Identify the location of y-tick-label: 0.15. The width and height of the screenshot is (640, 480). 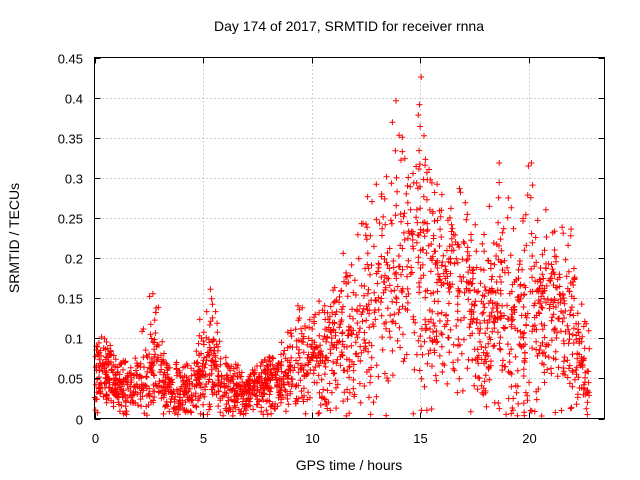
(70, 299).